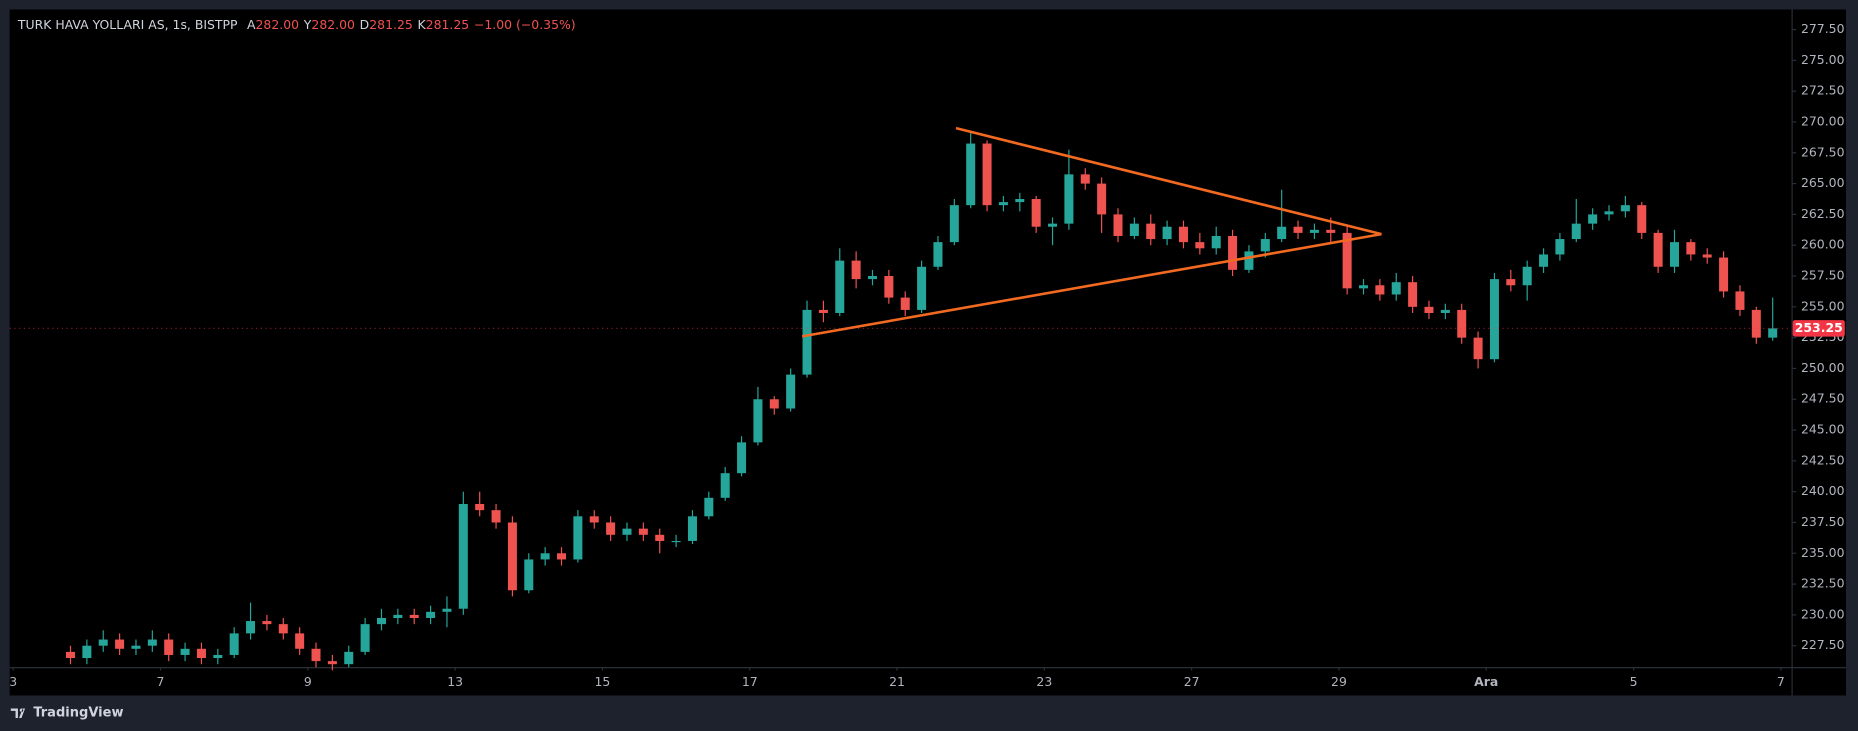  I want to click on y-tick-label: 237.50, so click(1823, 521).